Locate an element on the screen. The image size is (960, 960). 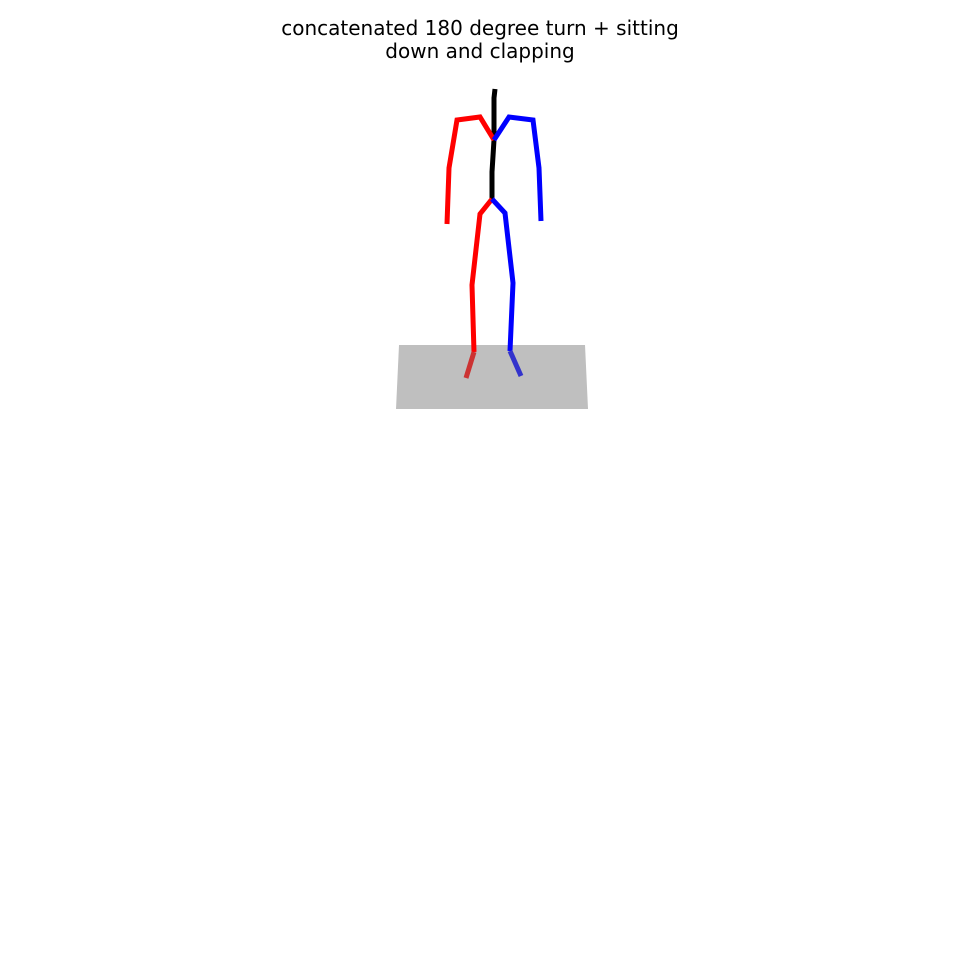
left-arm is located at coordinates (517, 168).